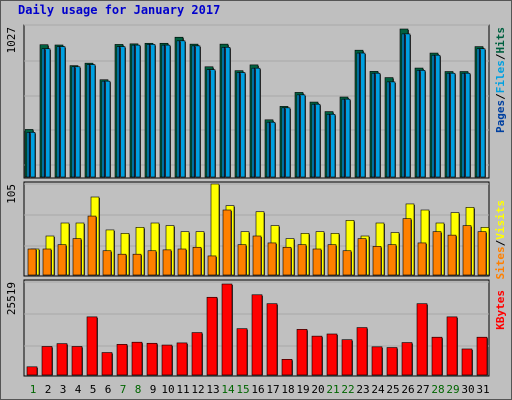  Describe the element at coordinates (347, 389) in the screenshot. I see `day-label: 22` at that location.